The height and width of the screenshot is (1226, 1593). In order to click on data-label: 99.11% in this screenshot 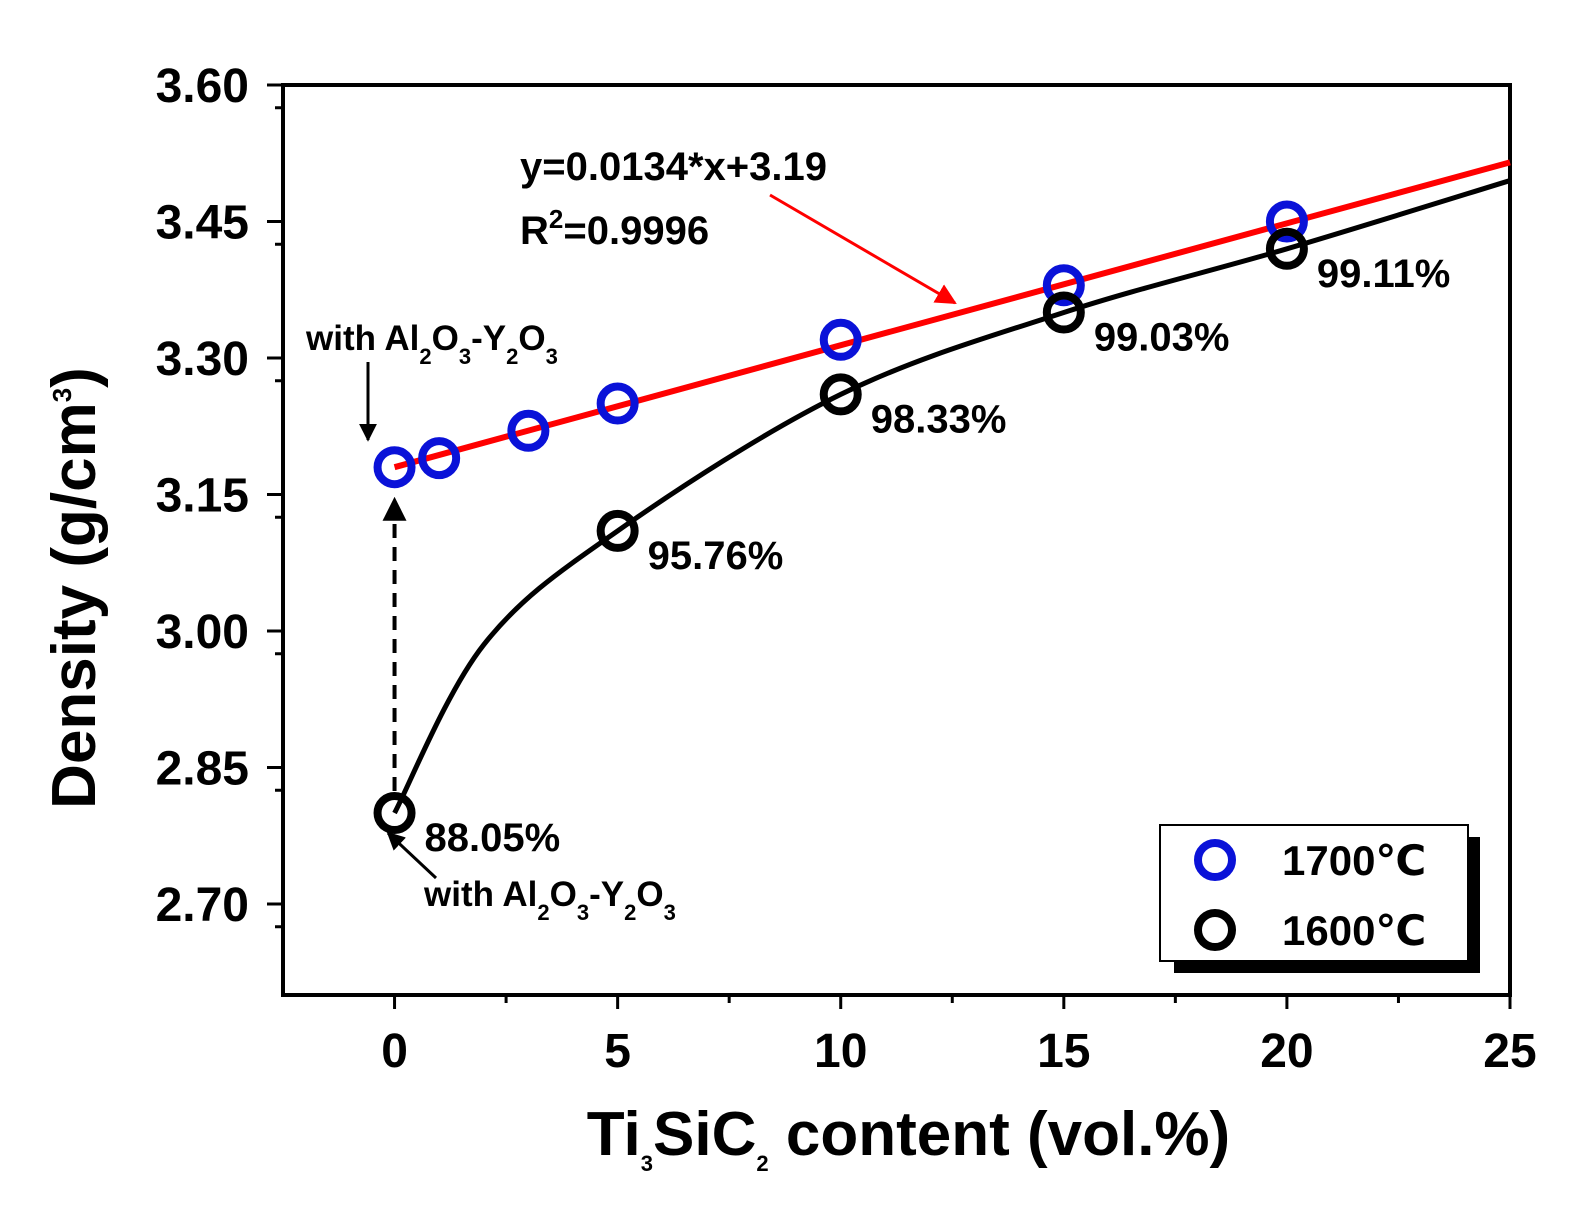, I will do `click(1383, 274)`.